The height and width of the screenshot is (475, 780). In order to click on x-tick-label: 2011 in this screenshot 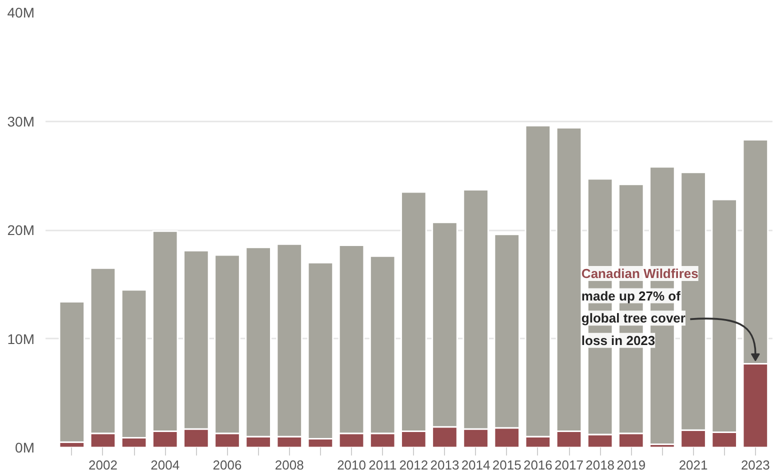, I will do `click(382, 465)`.